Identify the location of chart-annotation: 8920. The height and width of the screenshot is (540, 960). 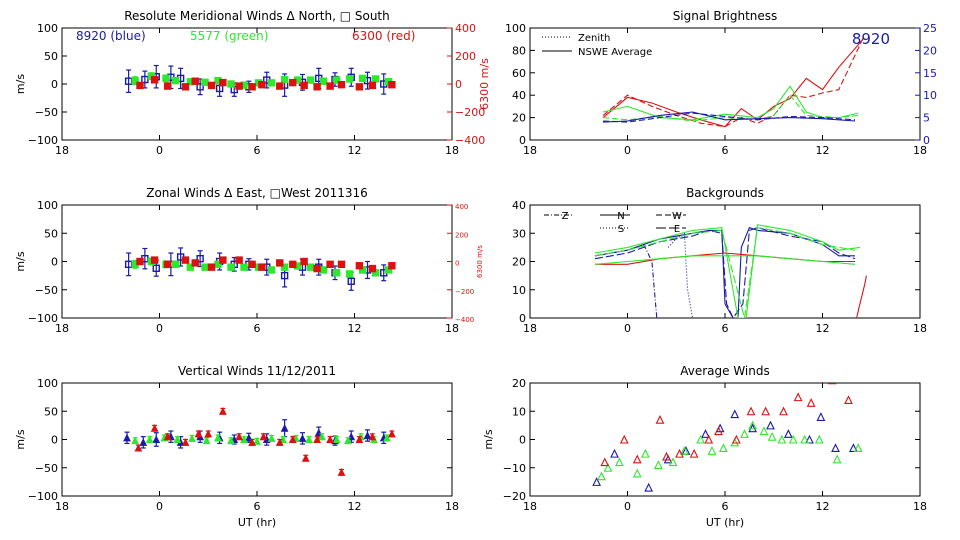
(871, 39).